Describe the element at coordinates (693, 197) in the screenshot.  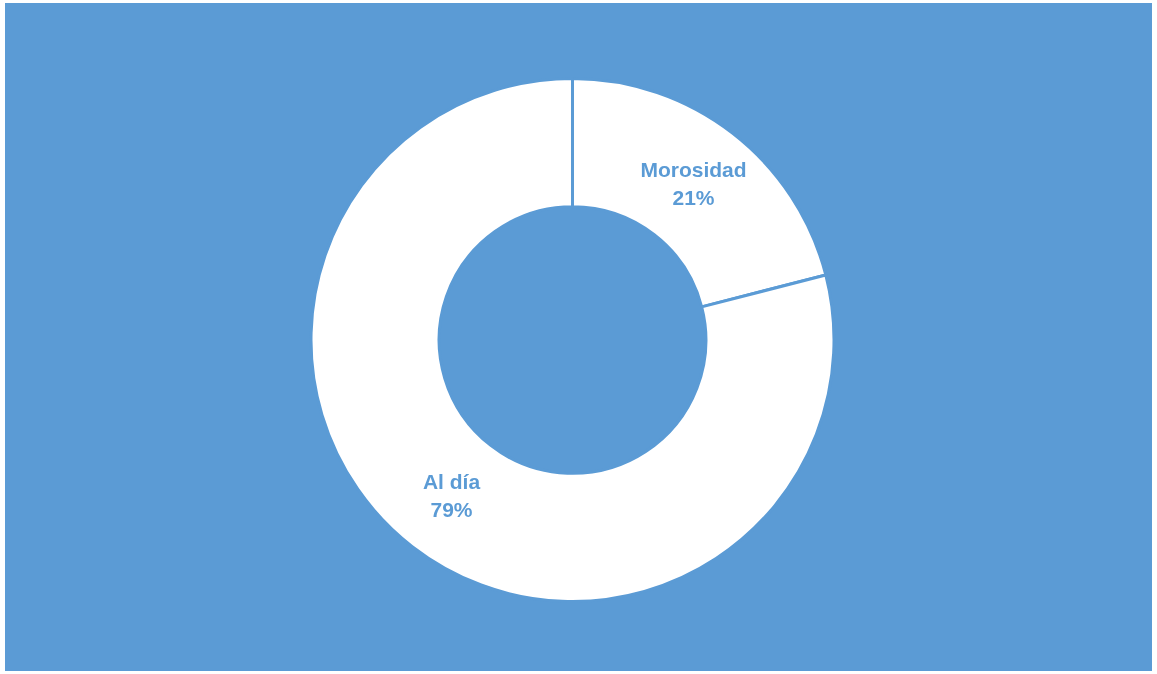
I see `data-label: 21%` at that location.